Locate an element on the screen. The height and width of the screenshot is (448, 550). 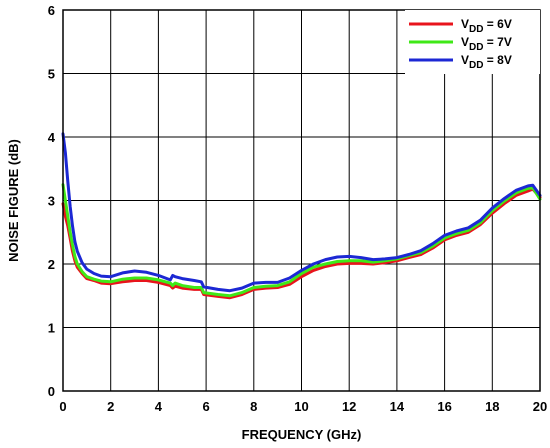
y-axis-title: NOISE FIGURE (dB) is located at coordinates (13, 200).